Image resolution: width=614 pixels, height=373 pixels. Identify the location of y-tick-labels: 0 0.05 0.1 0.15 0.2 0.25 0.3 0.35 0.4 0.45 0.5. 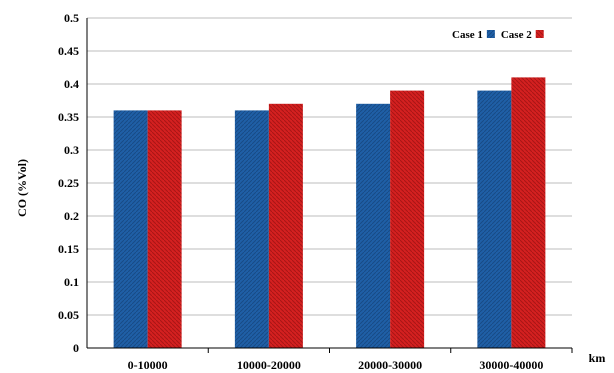
(68, 183).